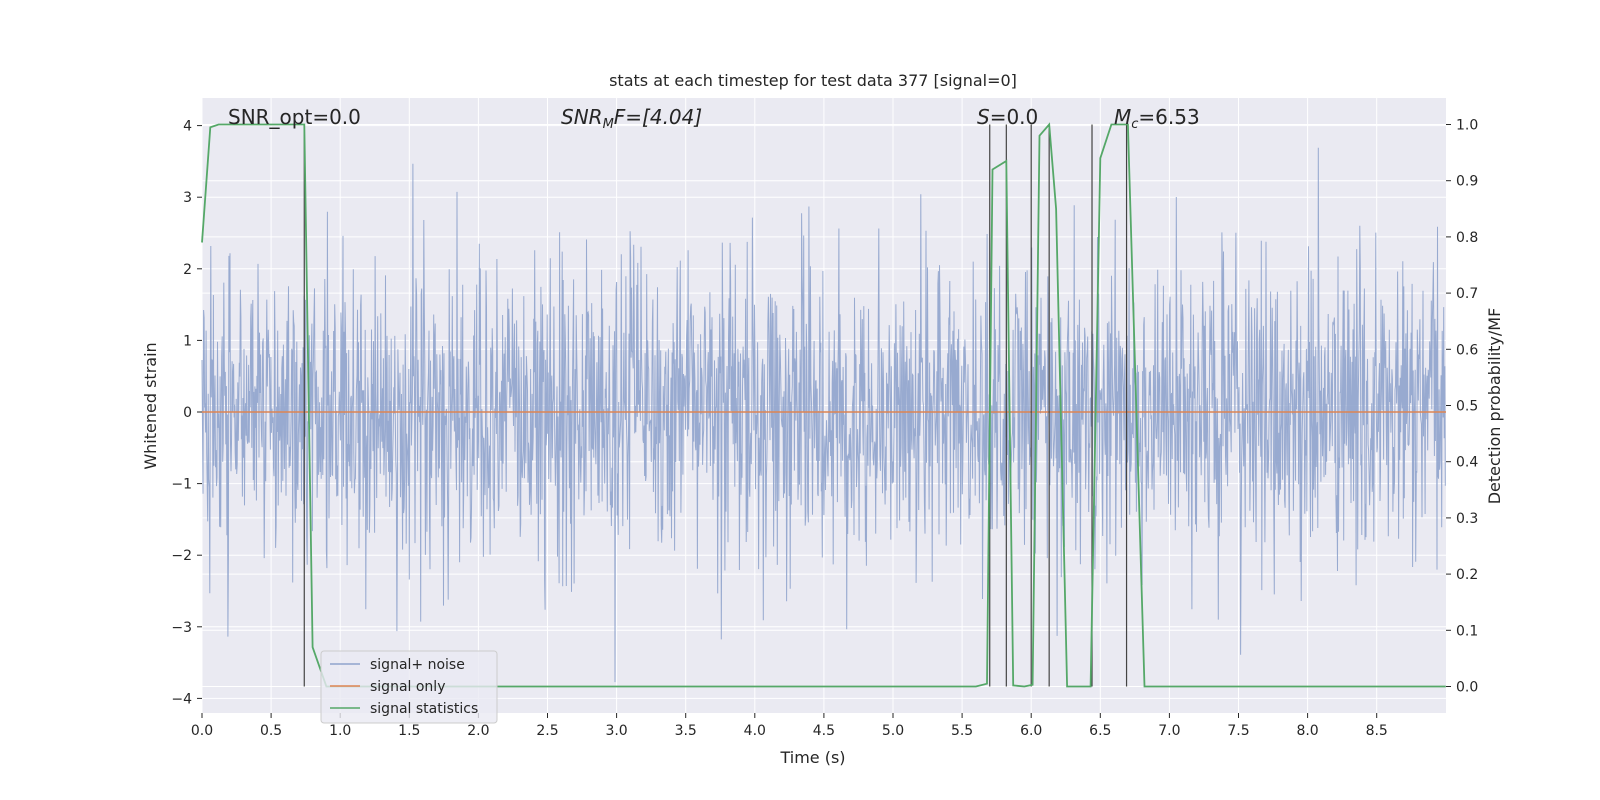 The height and width of the screenshot is (800, 1600). I want to click on right-tick-label: 0.6, so click(1467, 350).